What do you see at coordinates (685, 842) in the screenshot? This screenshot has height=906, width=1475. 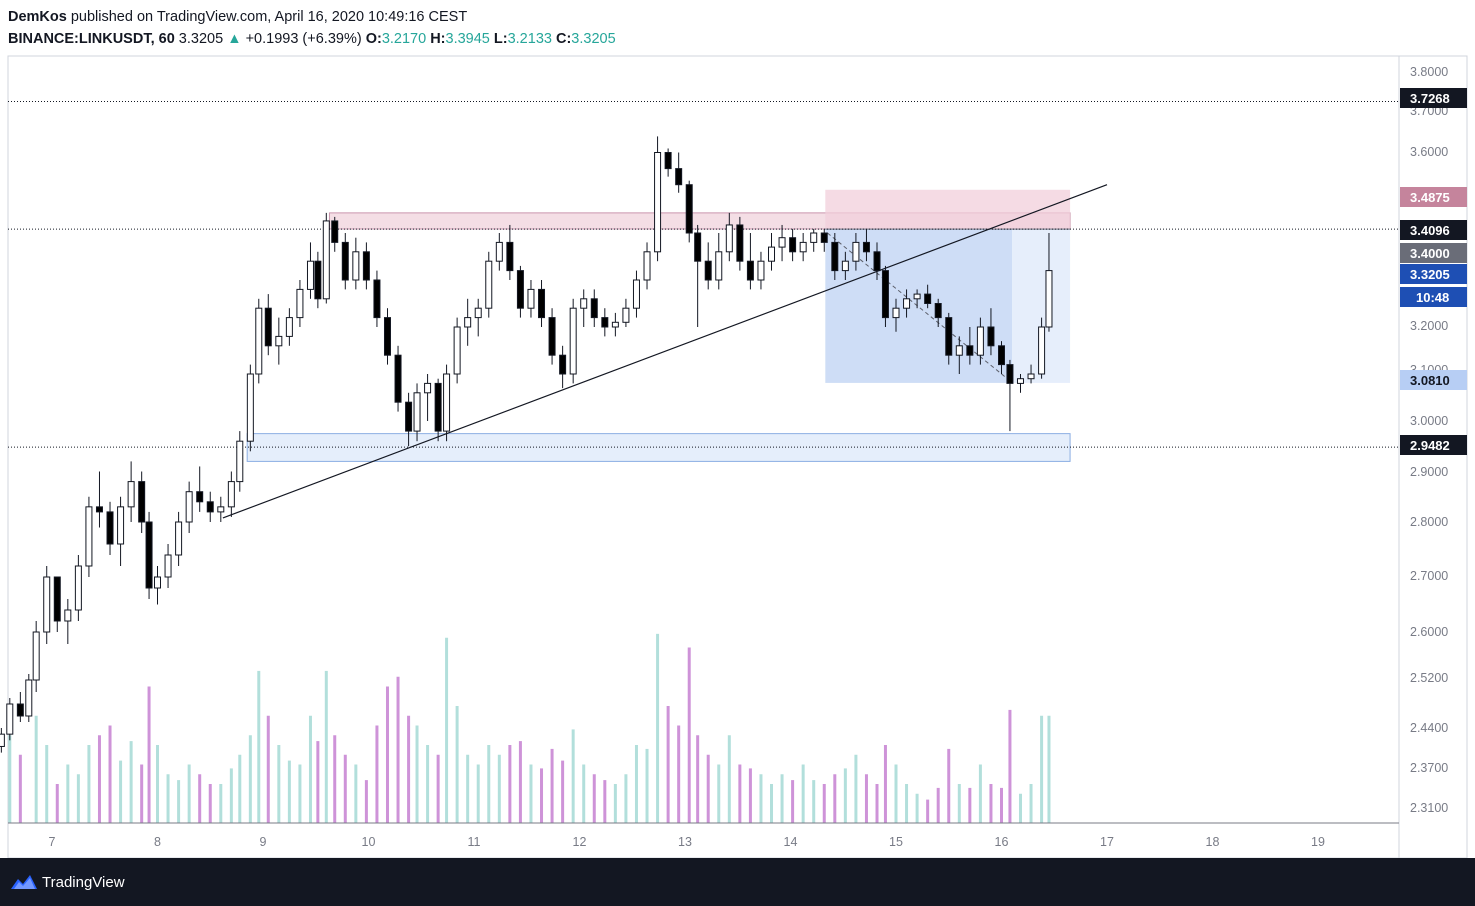 I see `time-tick-label: 13` at bounding box center [685, 842].